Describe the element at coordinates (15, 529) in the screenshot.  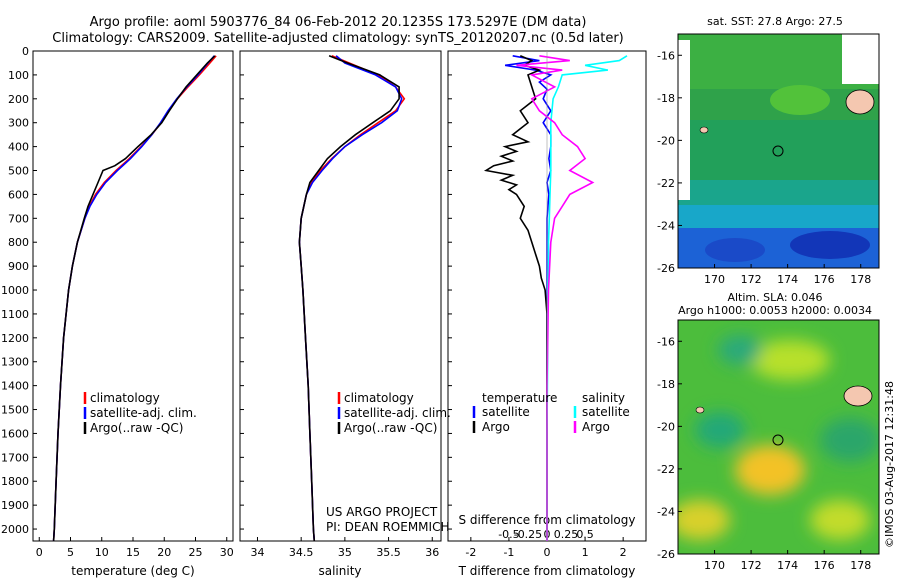
I see `depth-tick-label: 2000` at that location.